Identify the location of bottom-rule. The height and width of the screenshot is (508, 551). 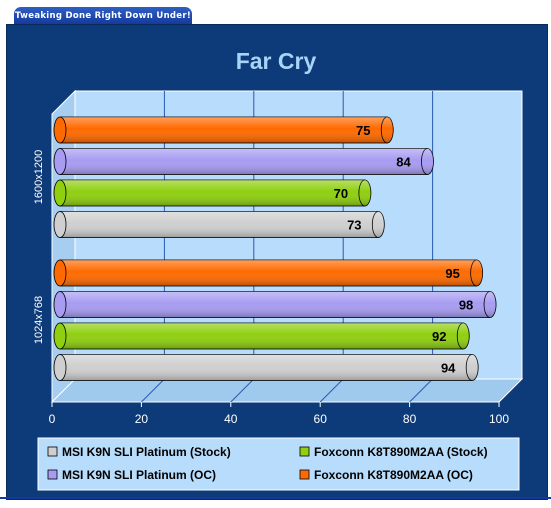
(275, 498).